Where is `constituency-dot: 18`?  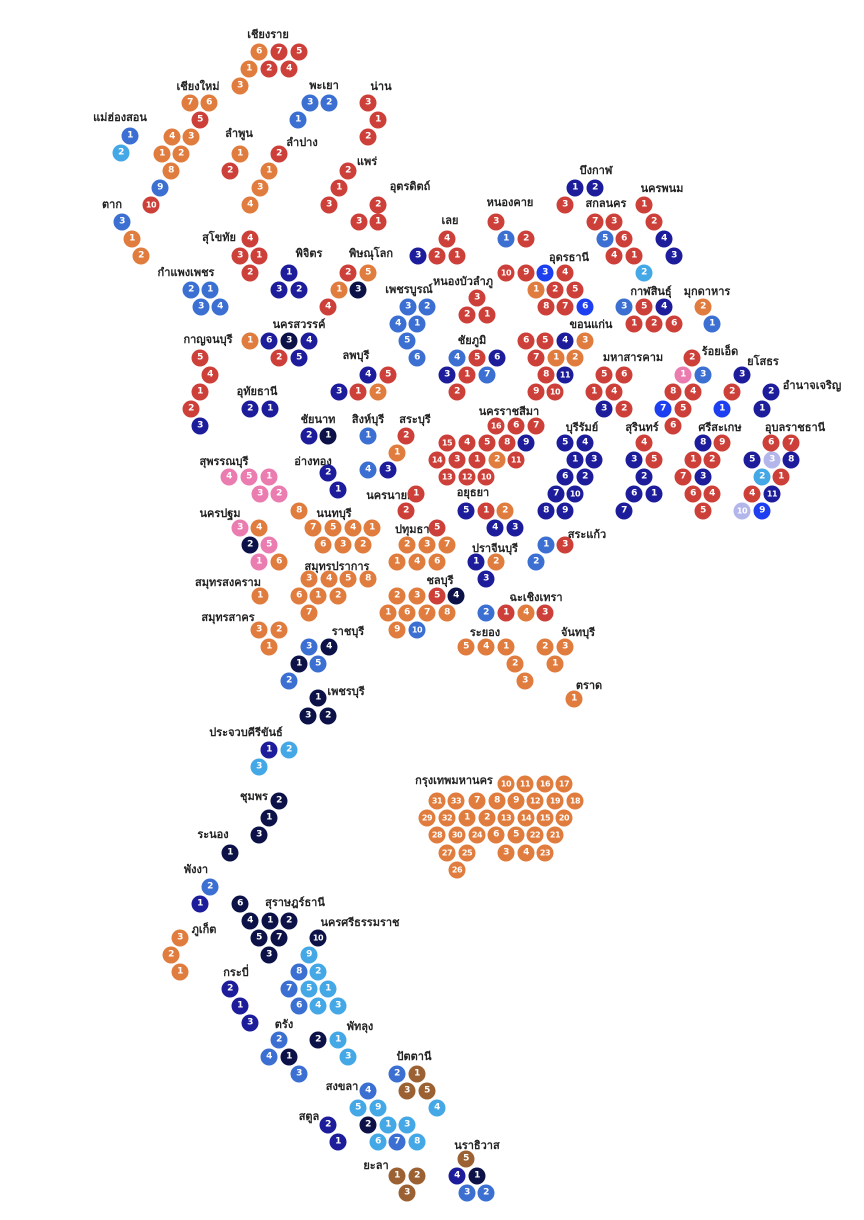
constituency-dot: 18 is located at coordinates (575, 801).